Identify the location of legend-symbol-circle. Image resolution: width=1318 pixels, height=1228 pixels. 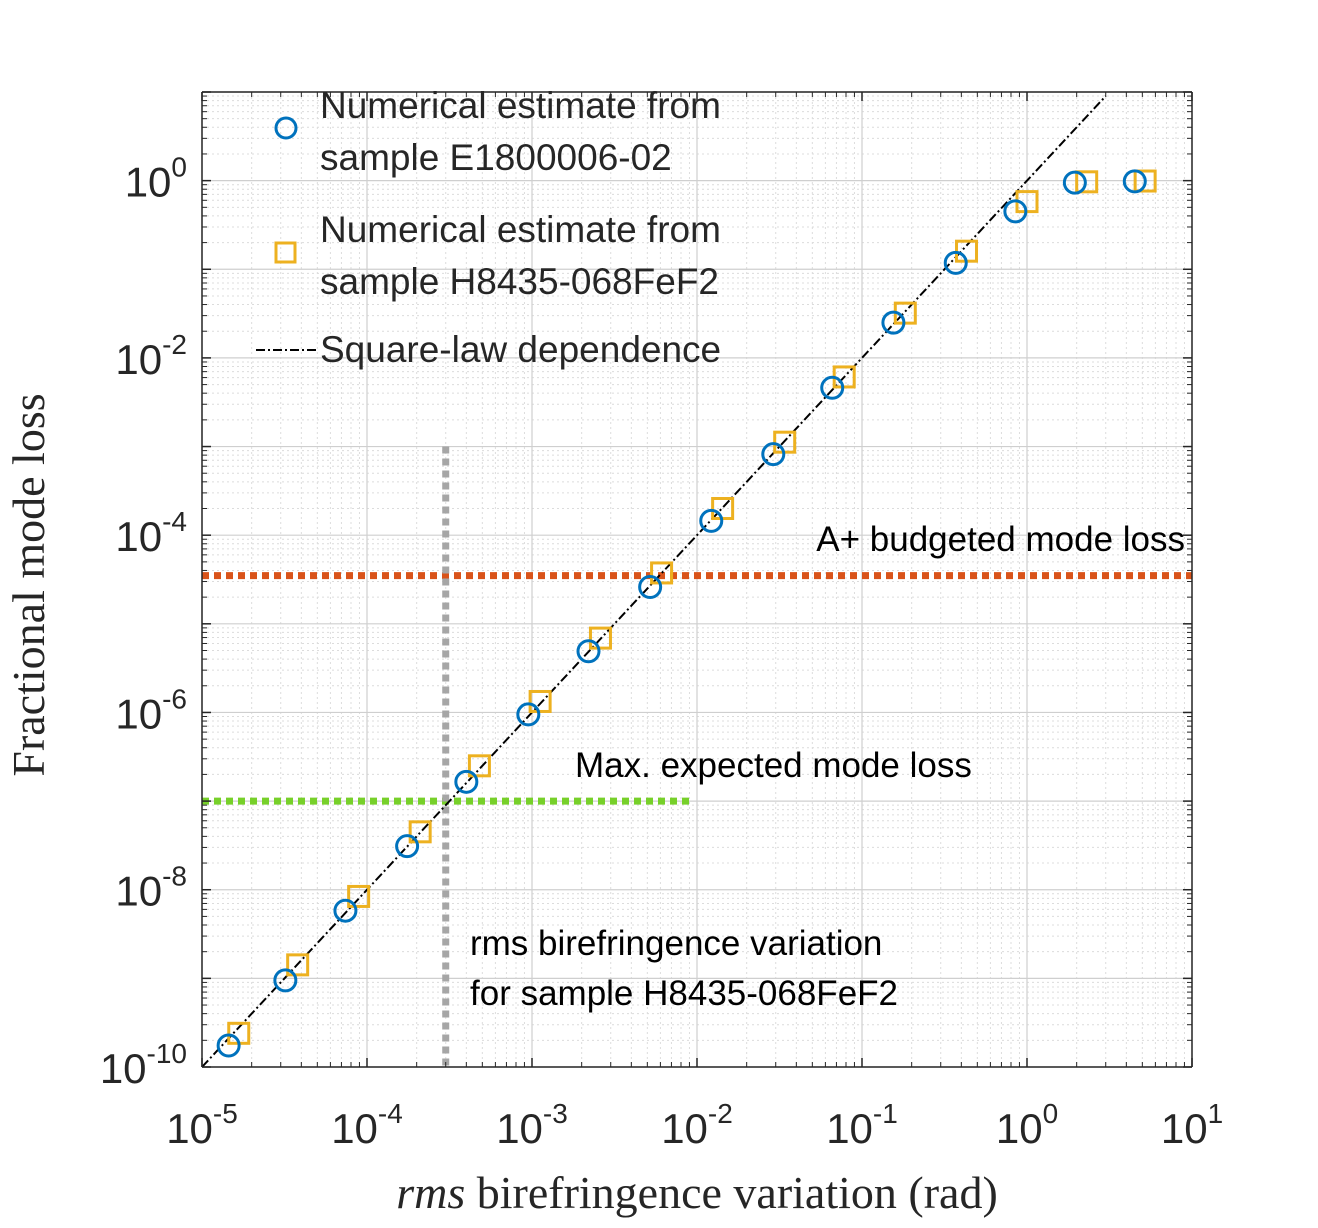
(286, 128).